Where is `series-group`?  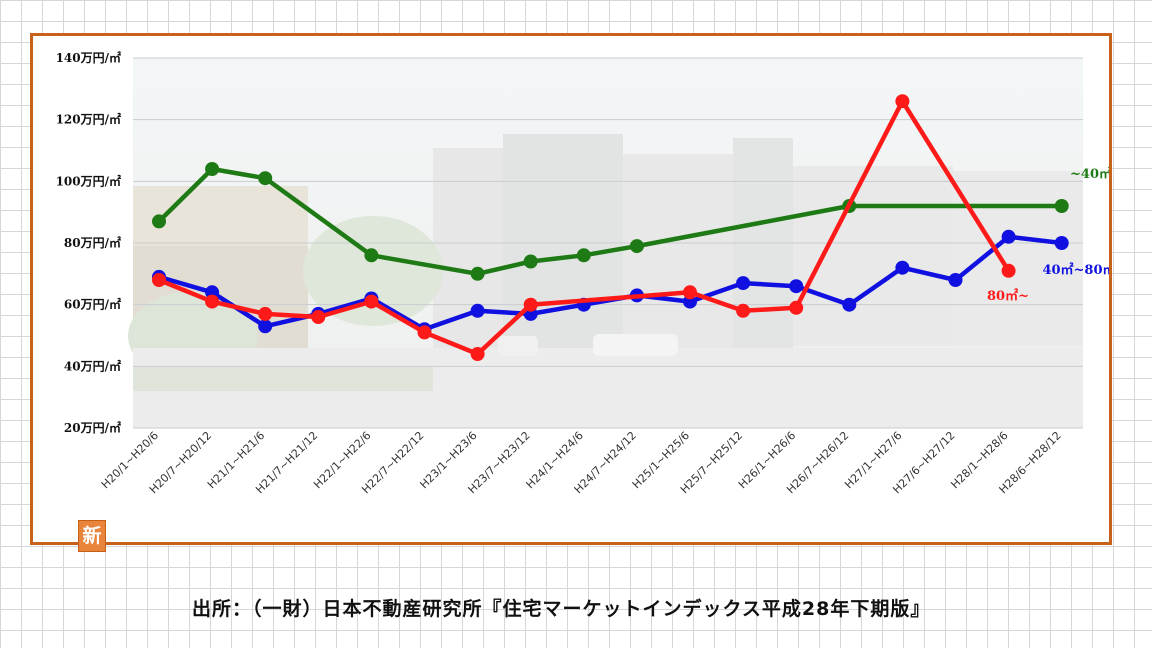
series-group is located at coordinates (610, 221).